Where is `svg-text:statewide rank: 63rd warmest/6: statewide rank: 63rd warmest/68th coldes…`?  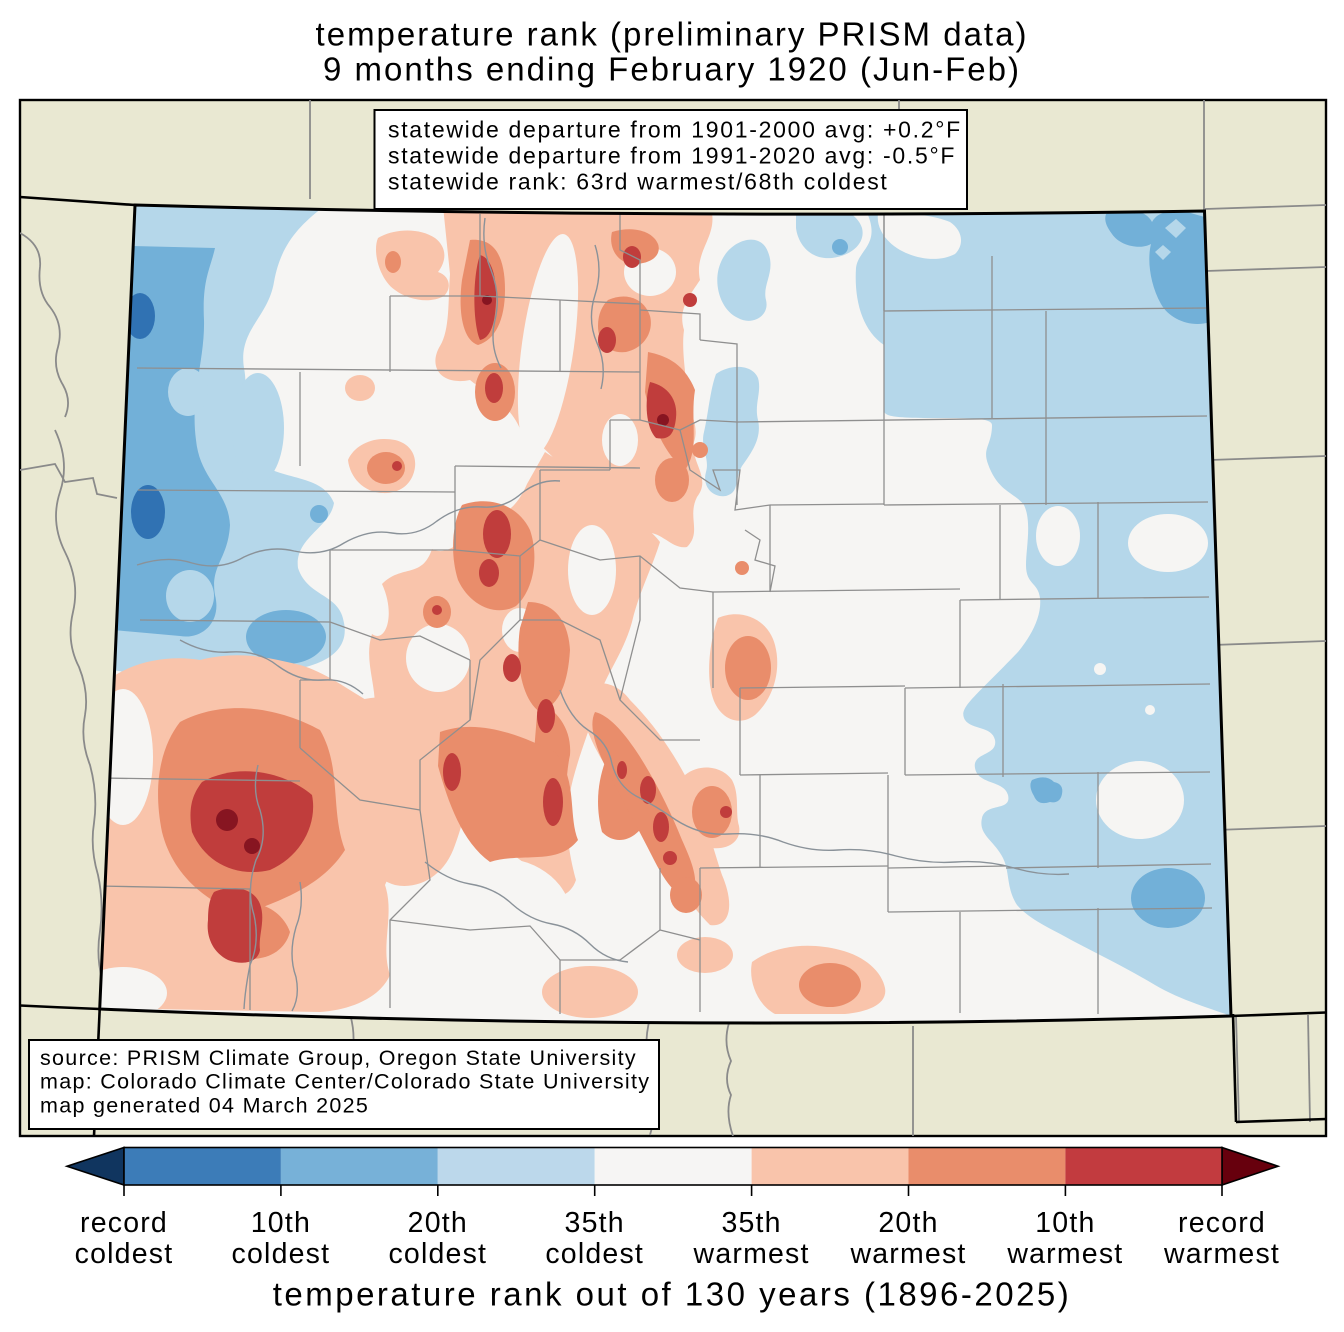 svg-text:statewide rank: 63rd warmest/6: statewide rank: 63rd warmest/68th coldes… is located at coordinates (638, 182).